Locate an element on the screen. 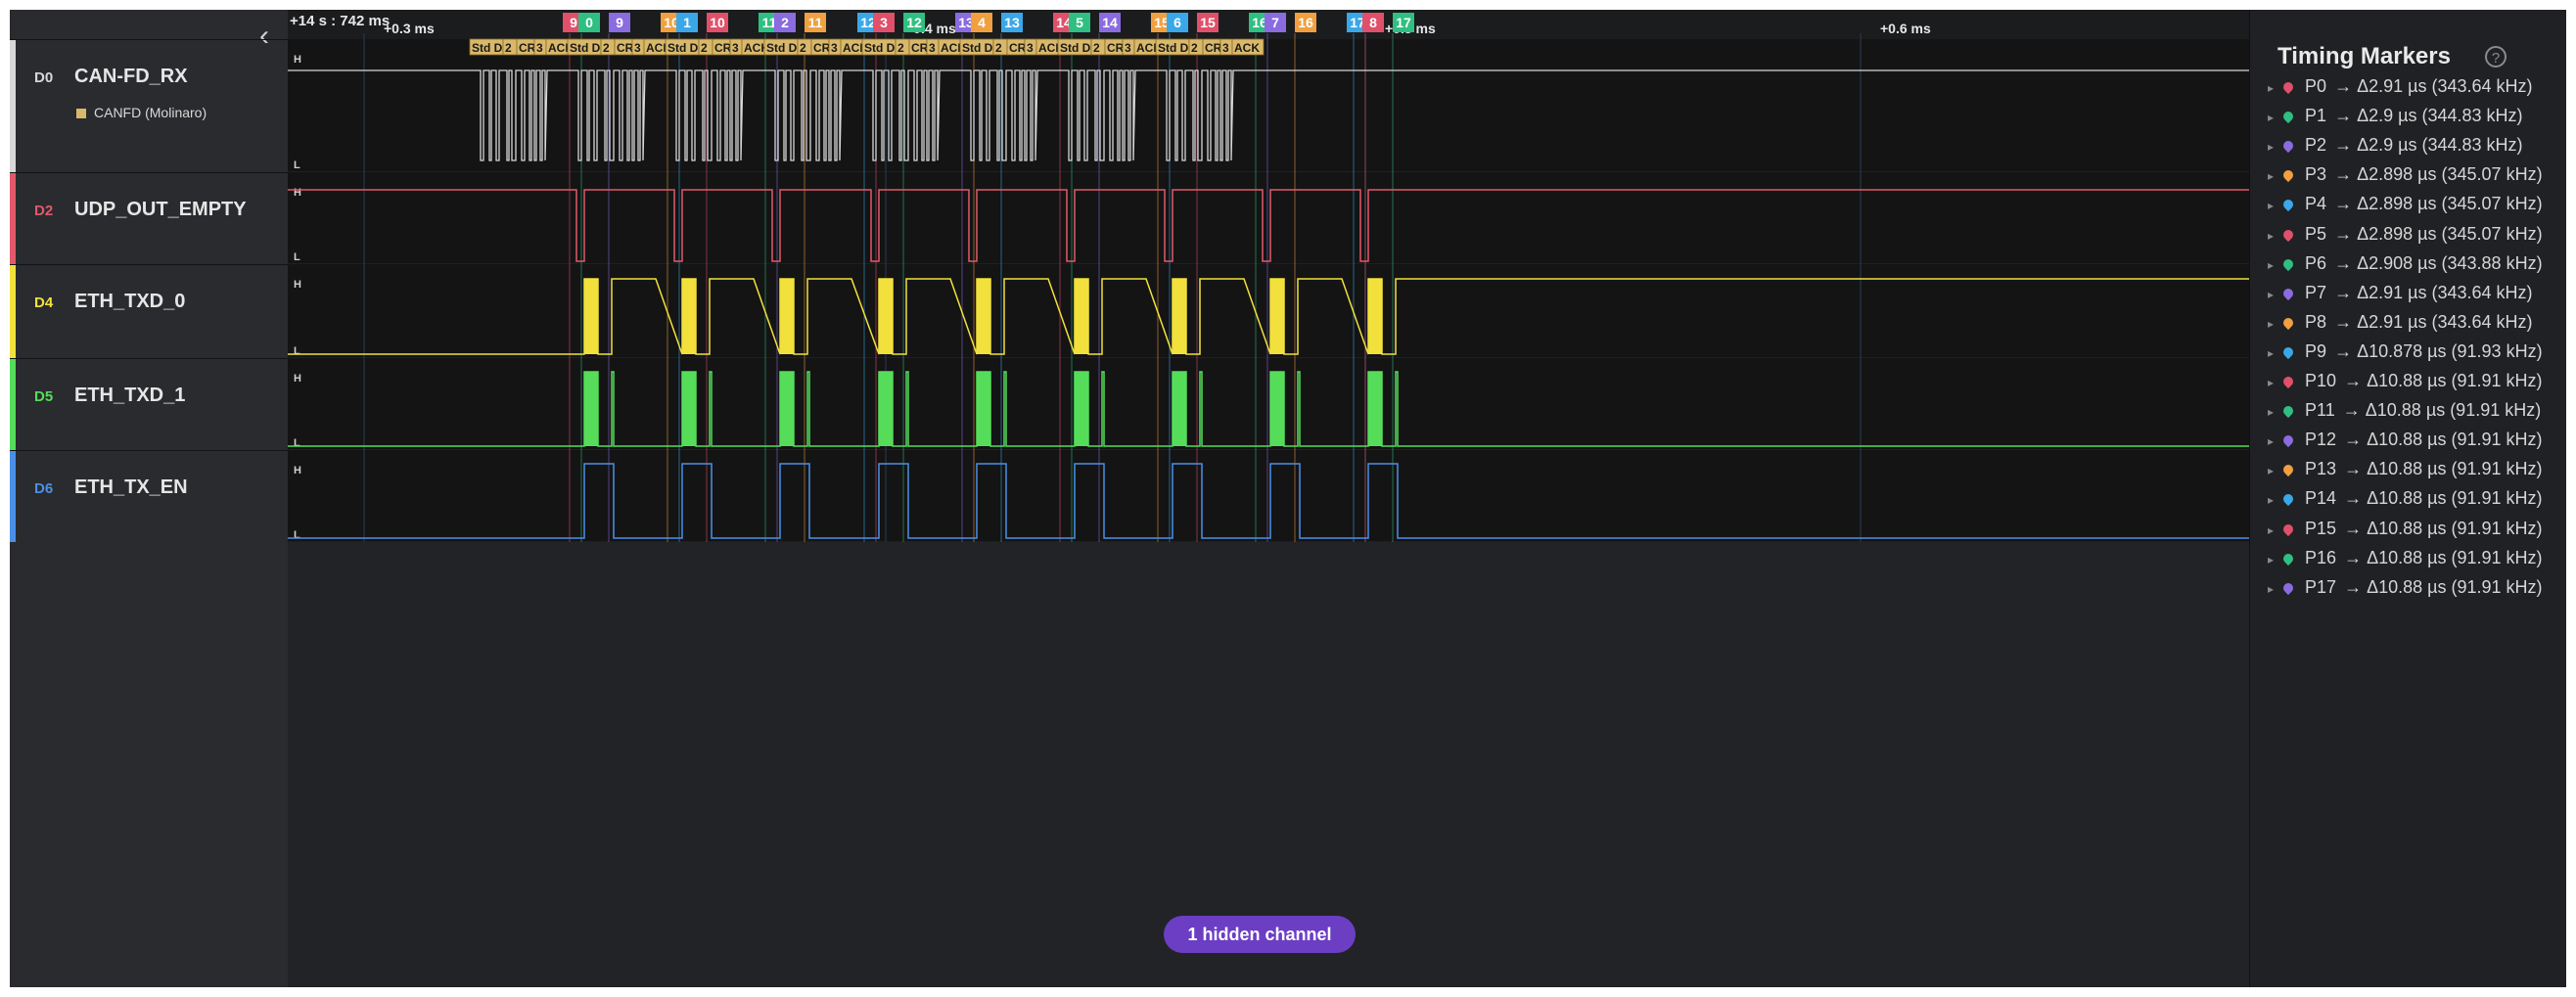 The width and height of the screenshot is (2576, 997). timing-marker-row: ▸ P1 → Δ2.9 µs (344.83 kHz) is located at coordinates (2415, 115).